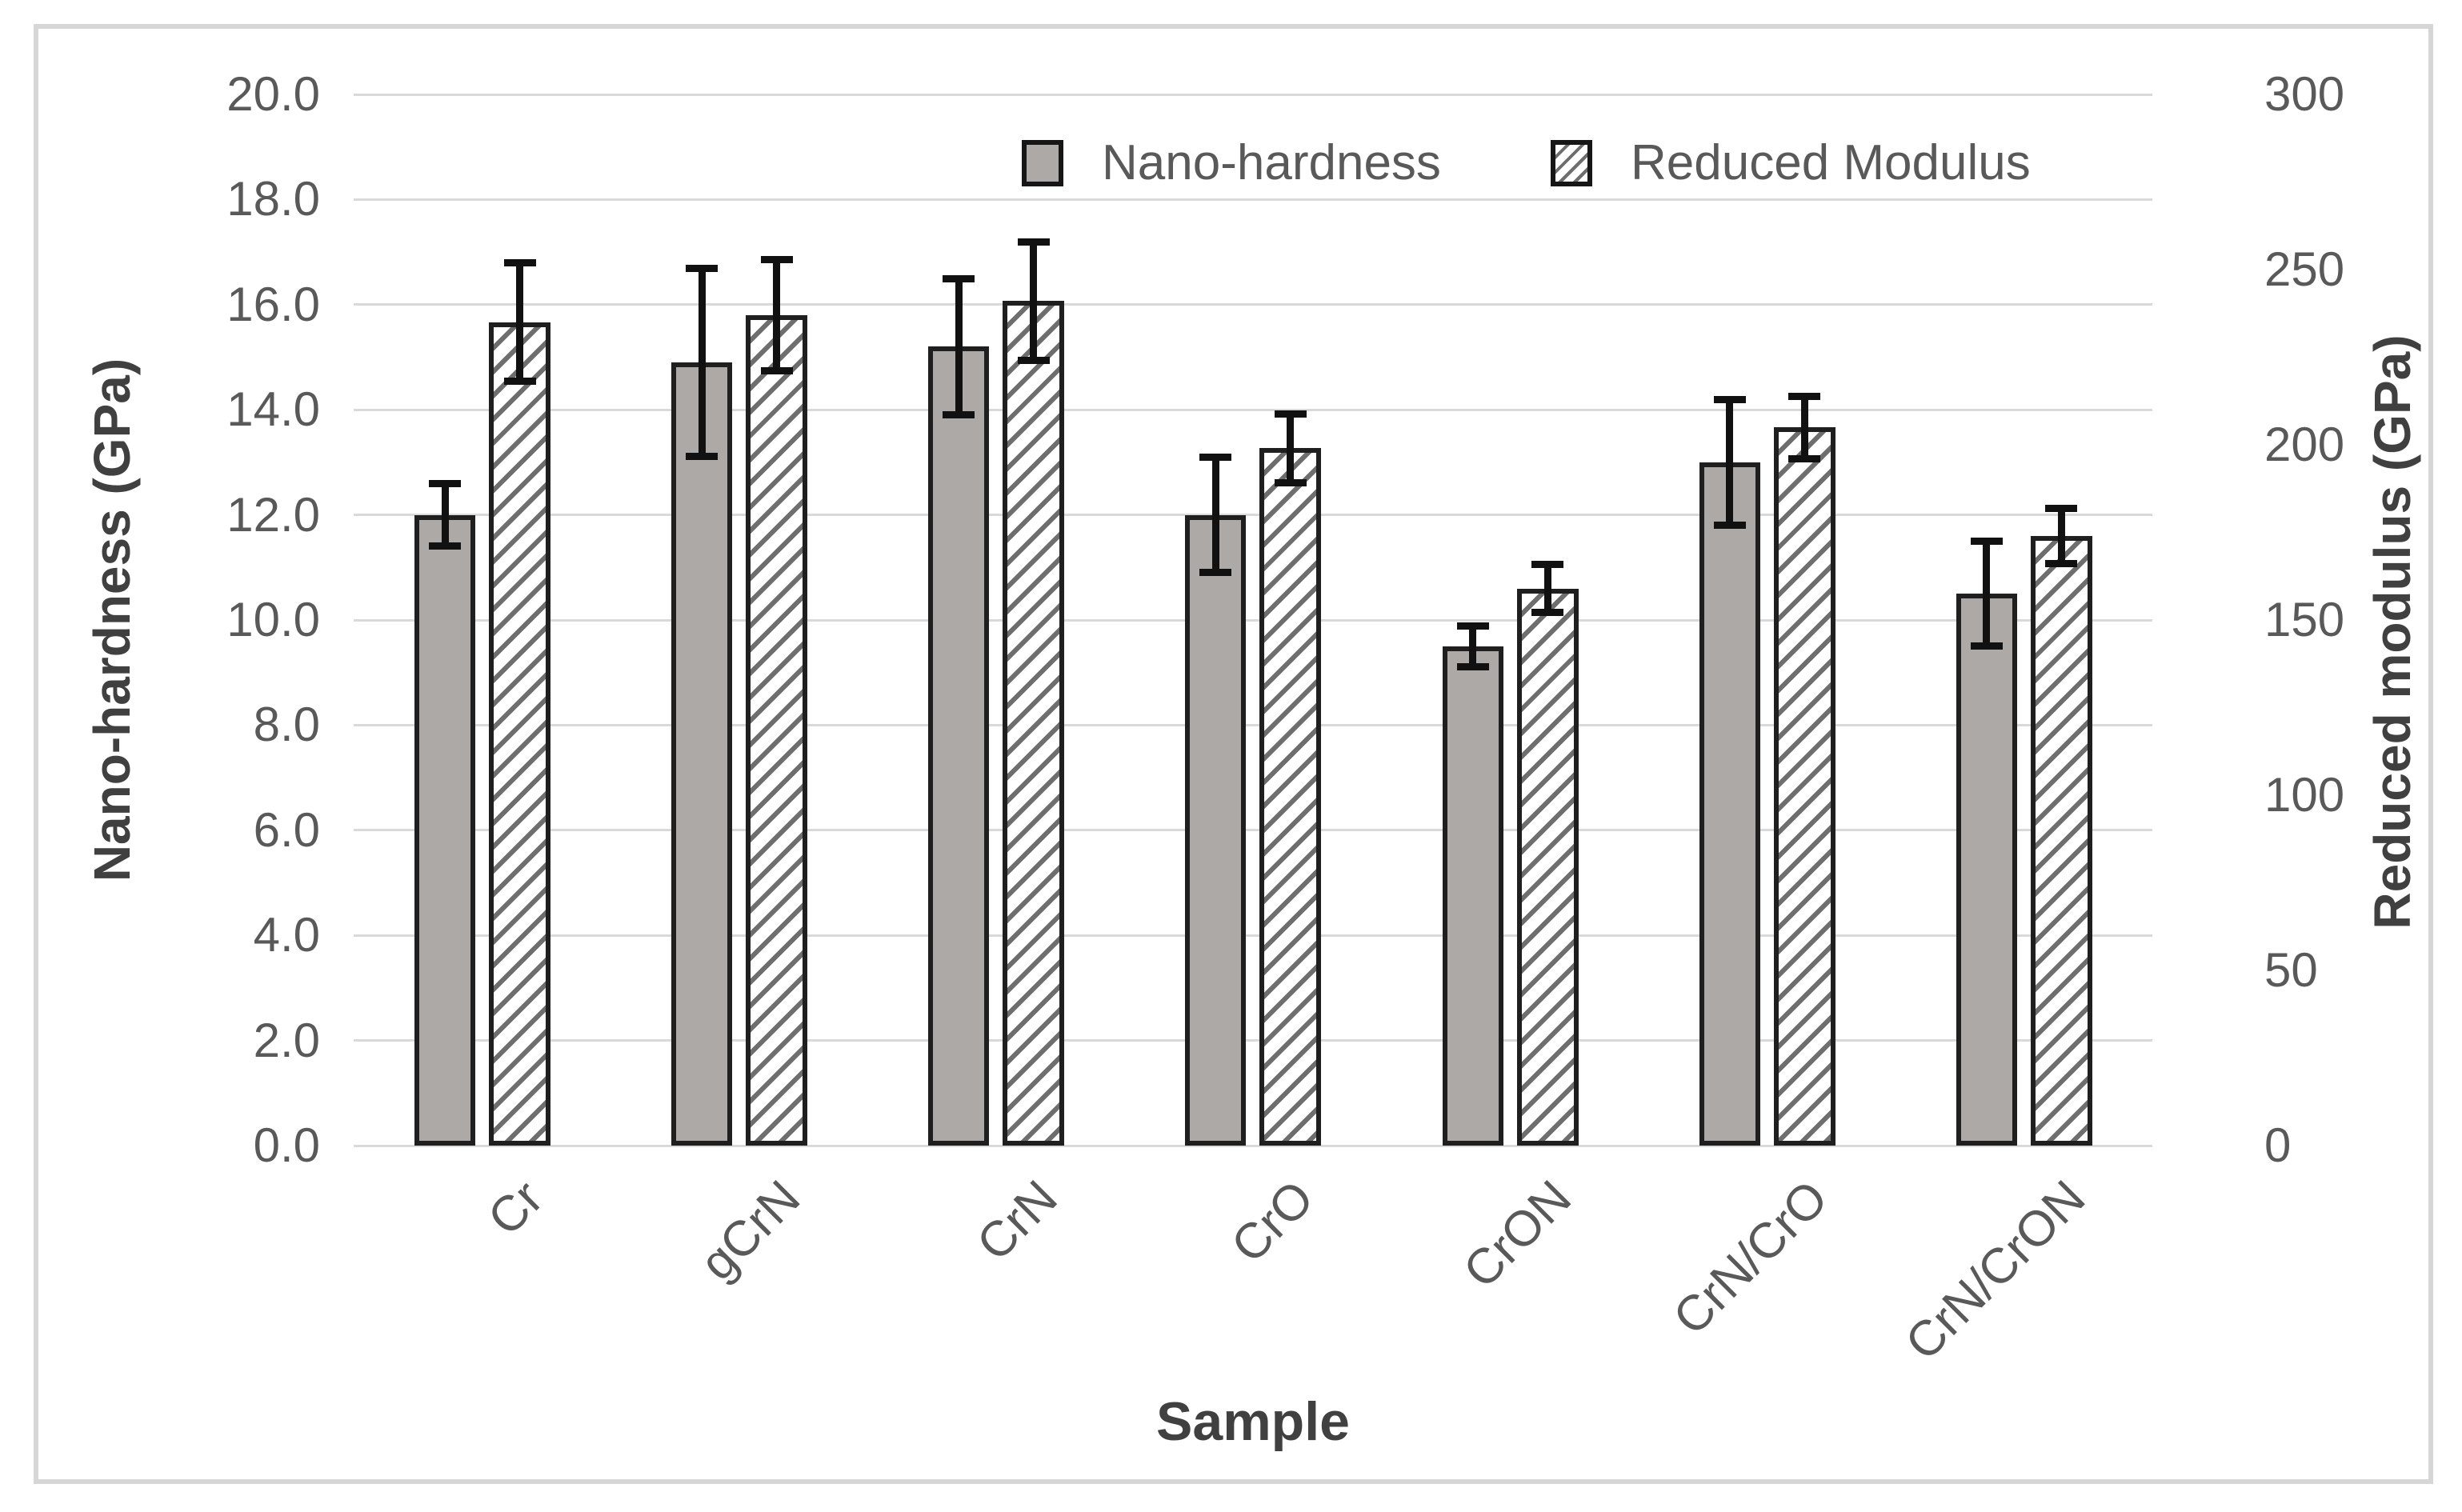  I want to click on y-axis-tick-label: 18.0, so click(273, 199).